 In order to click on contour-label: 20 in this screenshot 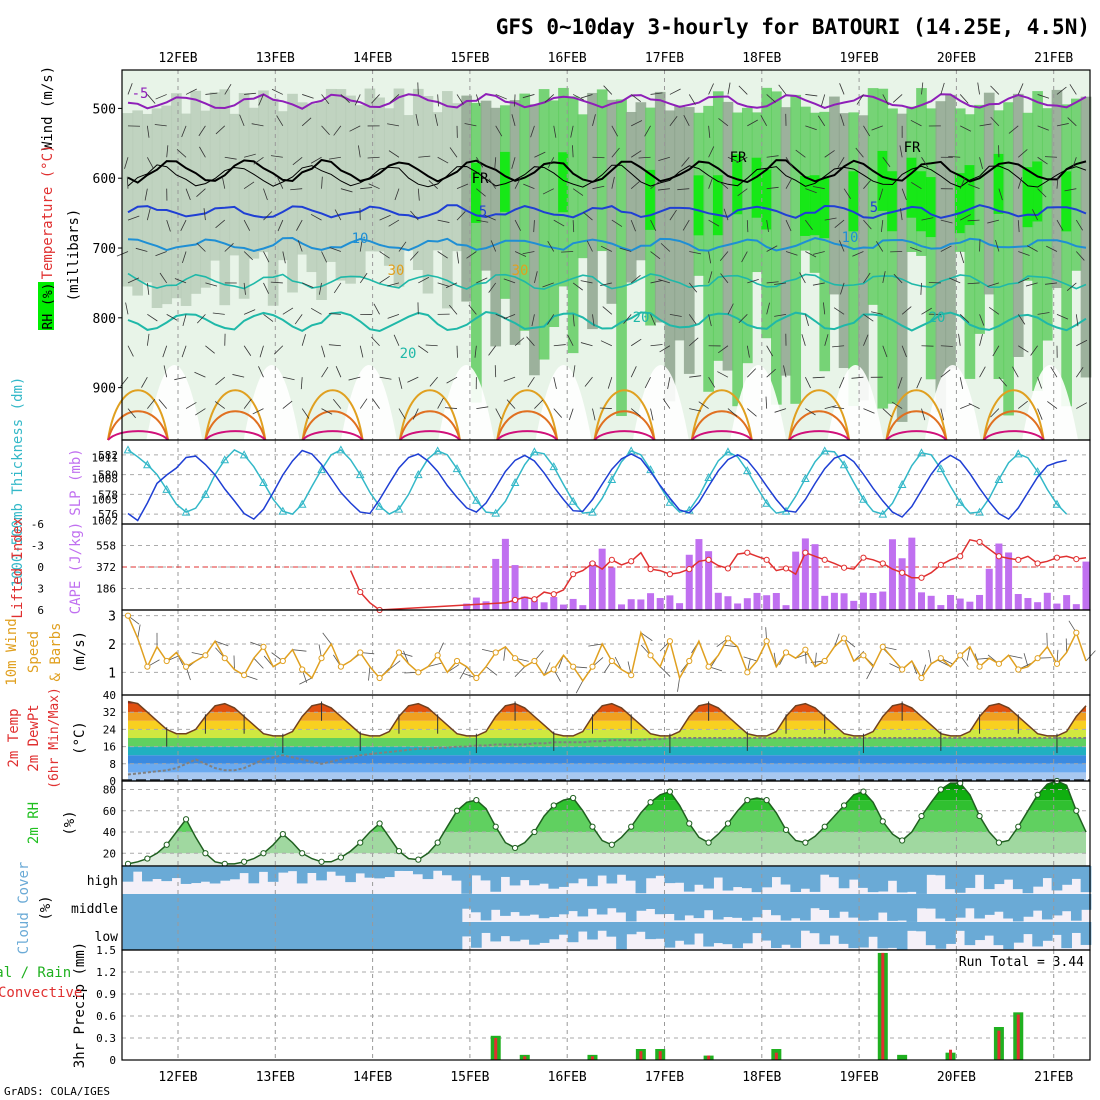, I will do `click(641, 318)`.